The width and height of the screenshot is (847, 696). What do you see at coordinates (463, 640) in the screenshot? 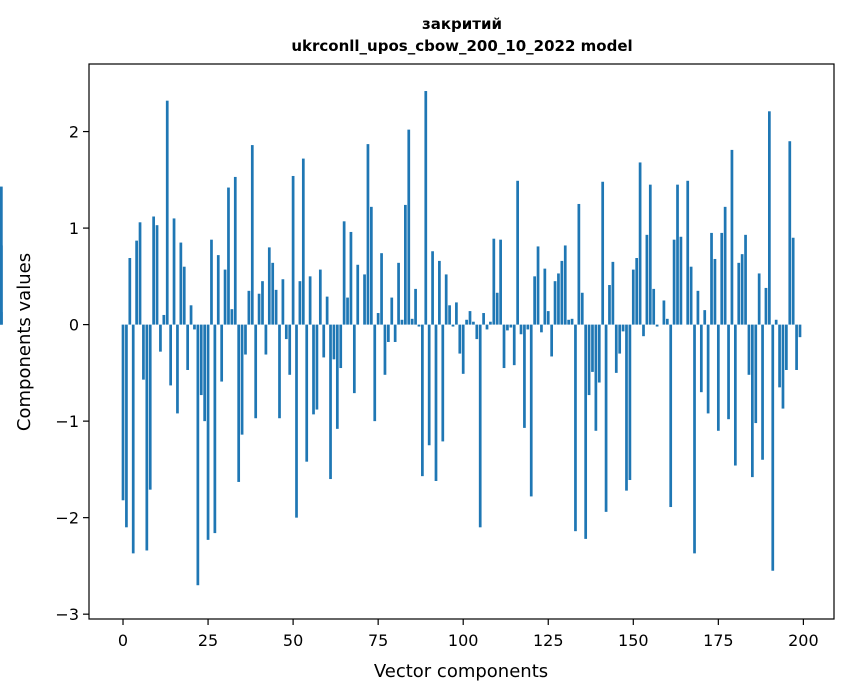
I see `x-tick-label-4: 100` at bounding box center [463, 640].